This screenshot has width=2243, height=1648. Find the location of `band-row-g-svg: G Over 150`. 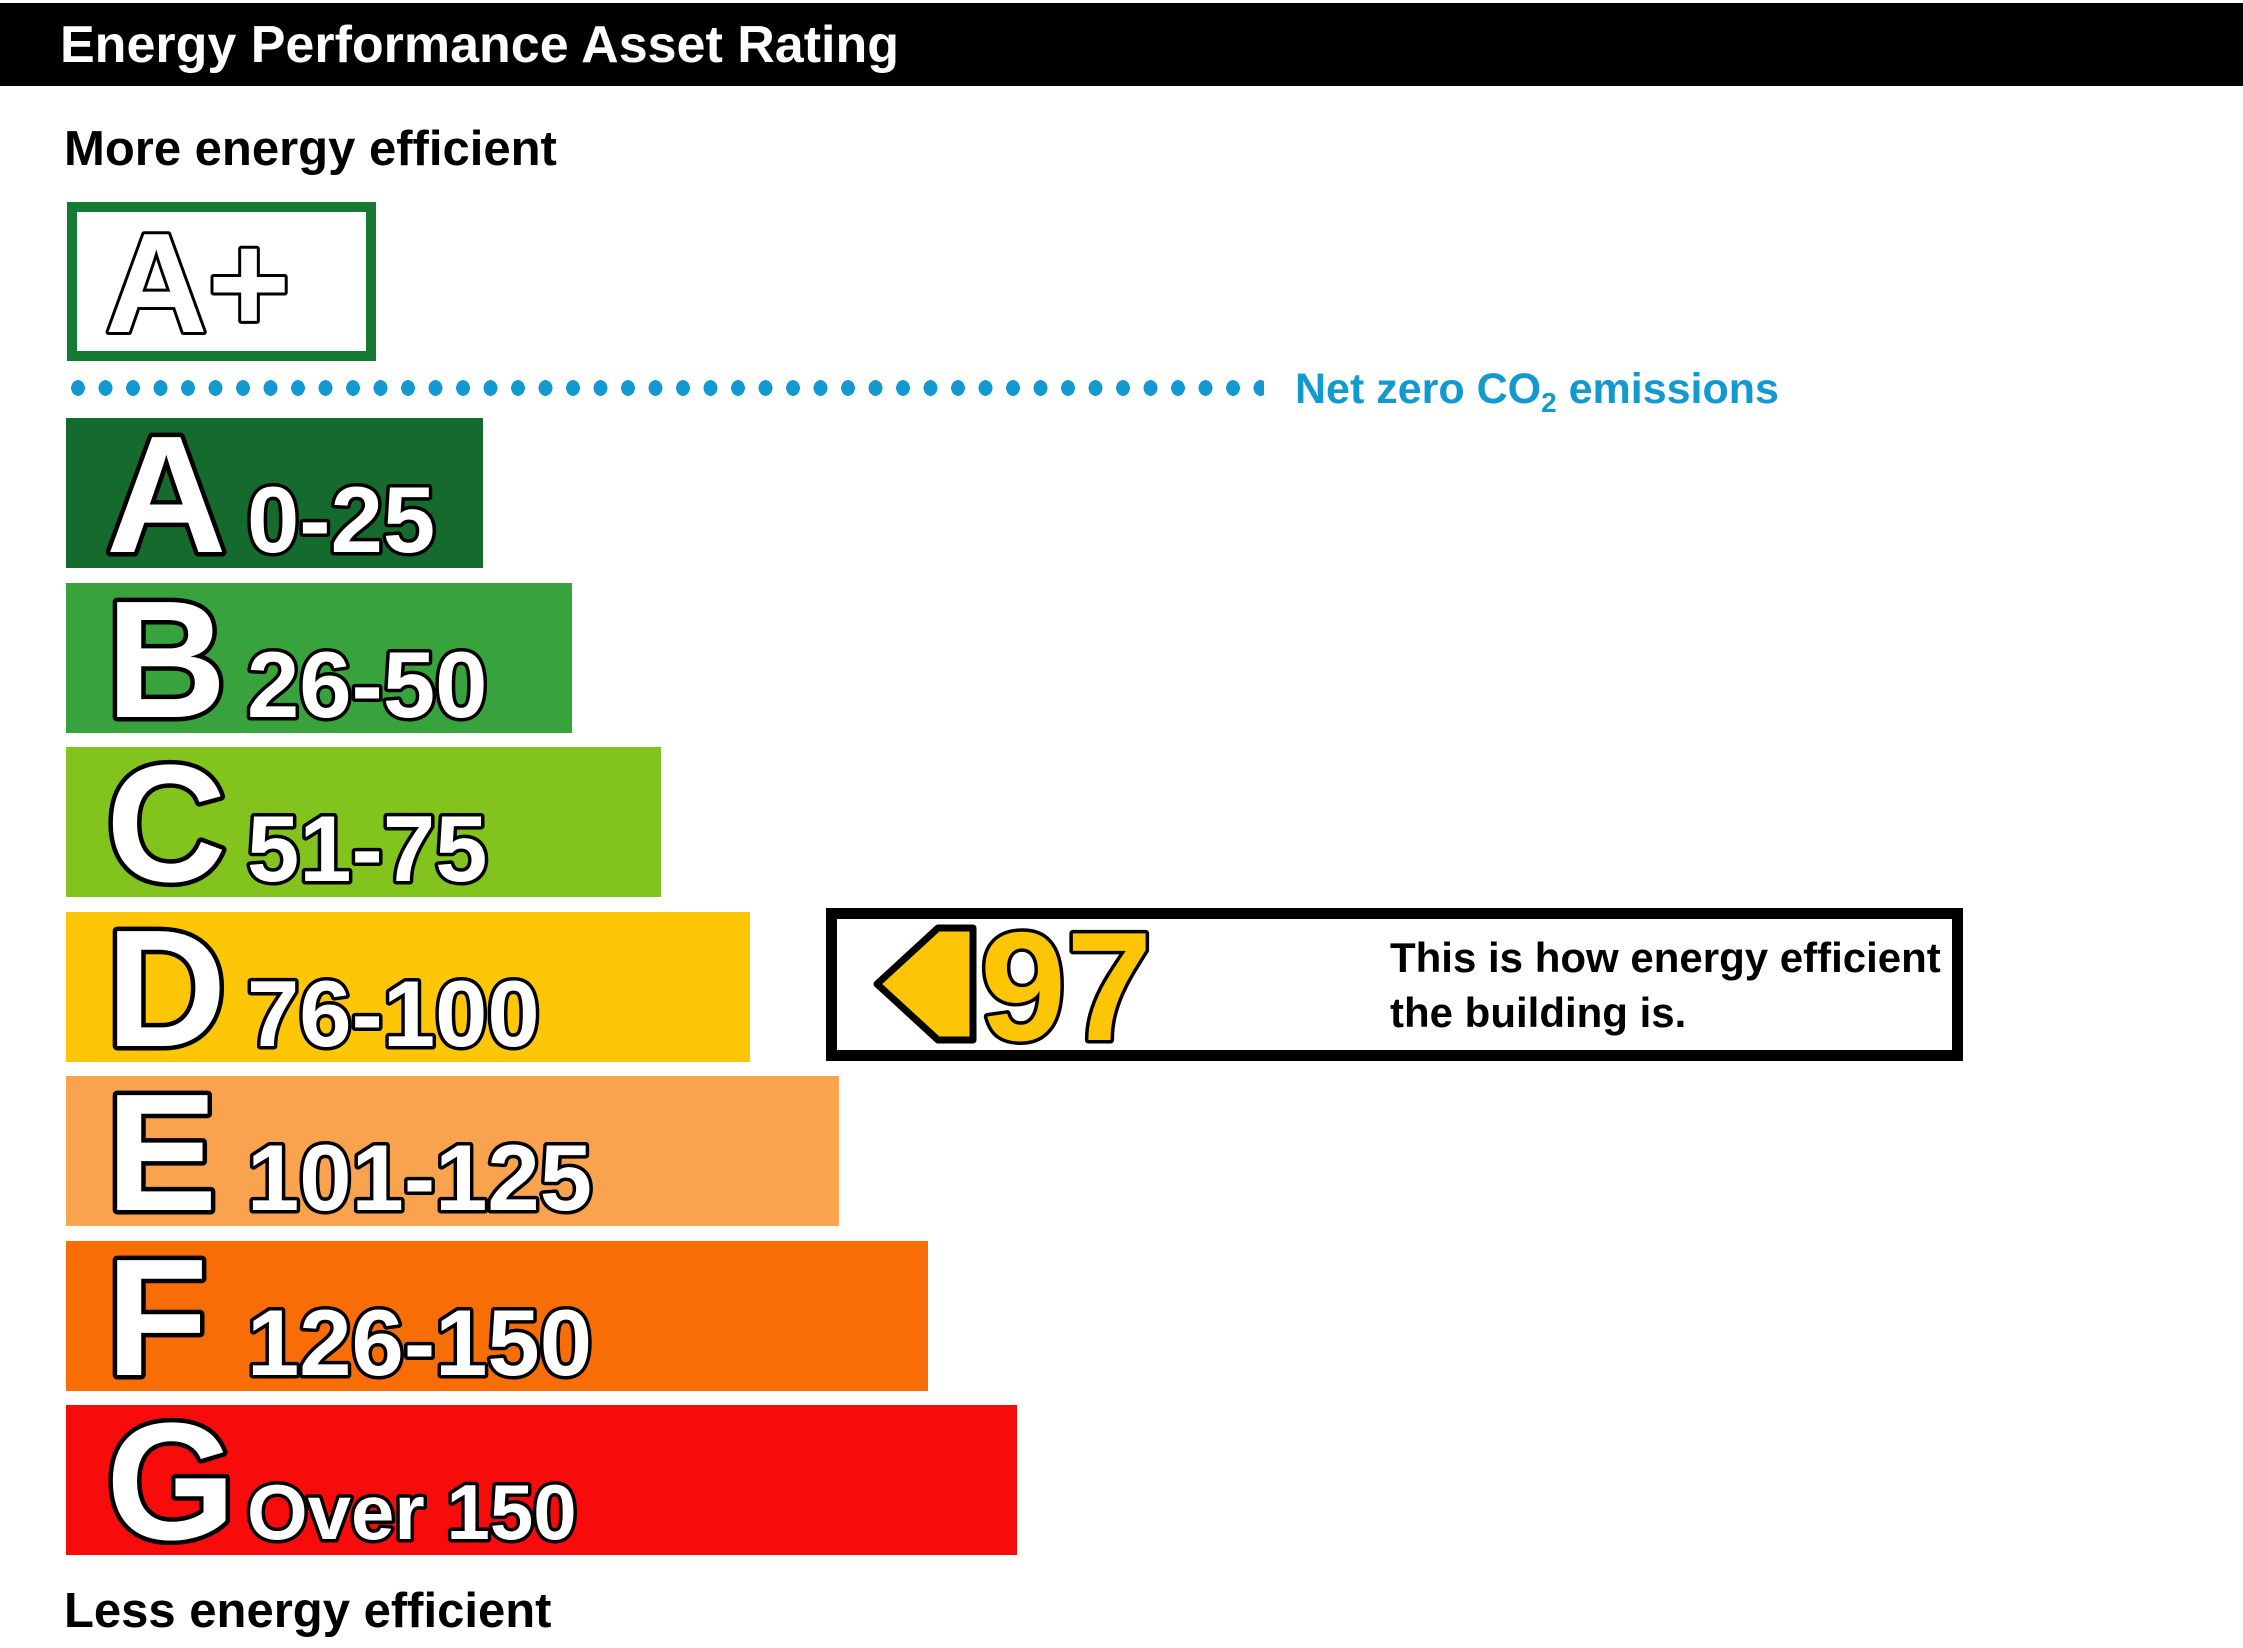

band-row-g-svg: G Over 150 is located at coordinates (341, 1480).